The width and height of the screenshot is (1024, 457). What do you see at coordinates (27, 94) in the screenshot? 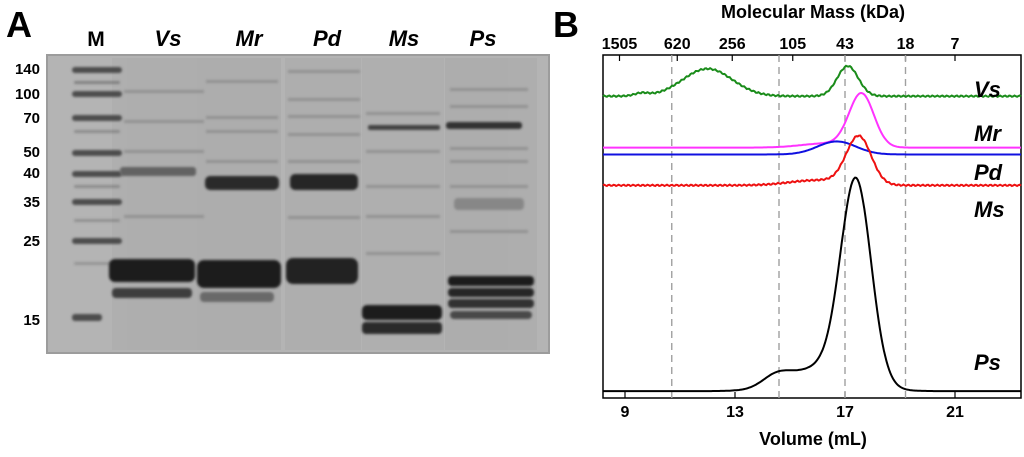
I see `marker-size-100: 100` at bounding box center [27, 94].